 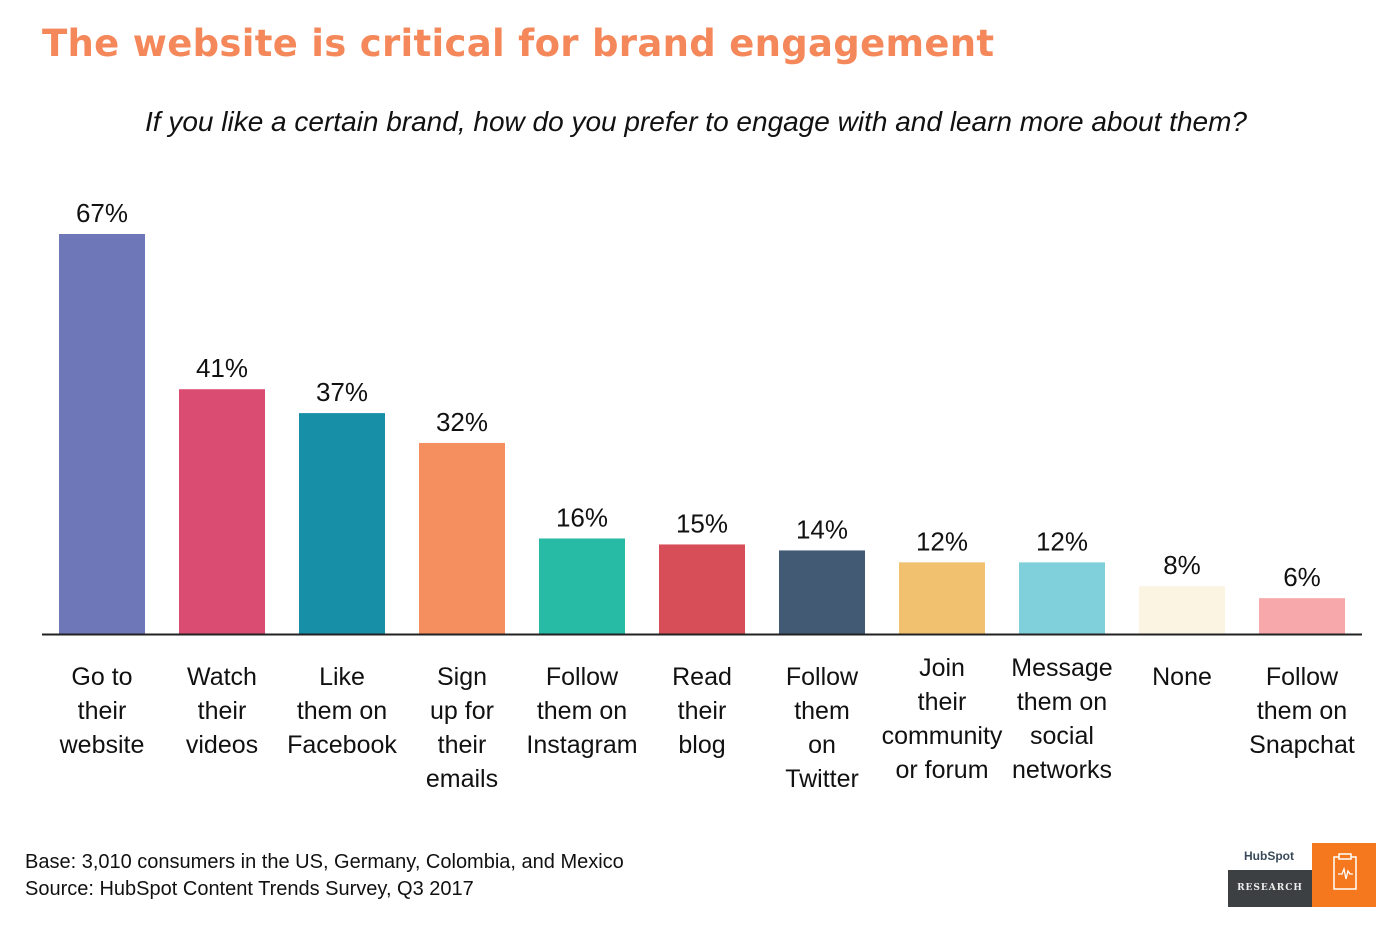 I want to click on data-label: 67%, so click(x=102, y=213).